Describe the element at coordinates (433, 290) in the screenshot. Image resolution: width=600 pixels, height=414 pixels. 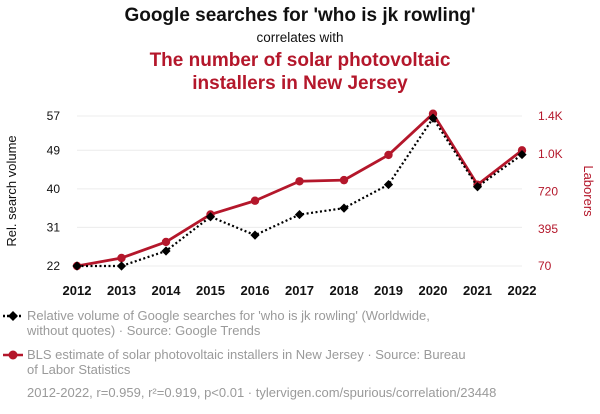
I see `x-tick-label: 2020` at that location.